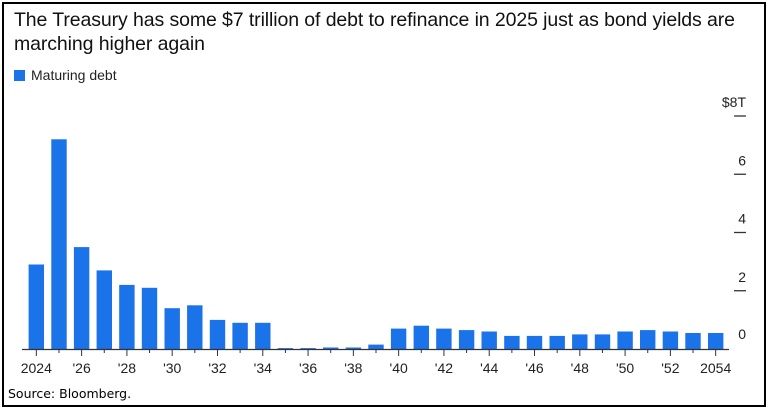 This screenshot has width=770, height=410. What do you see at coordinates (489, 340) in the screenshot?
I see `bar-2044` at bounding box center [489, 340].